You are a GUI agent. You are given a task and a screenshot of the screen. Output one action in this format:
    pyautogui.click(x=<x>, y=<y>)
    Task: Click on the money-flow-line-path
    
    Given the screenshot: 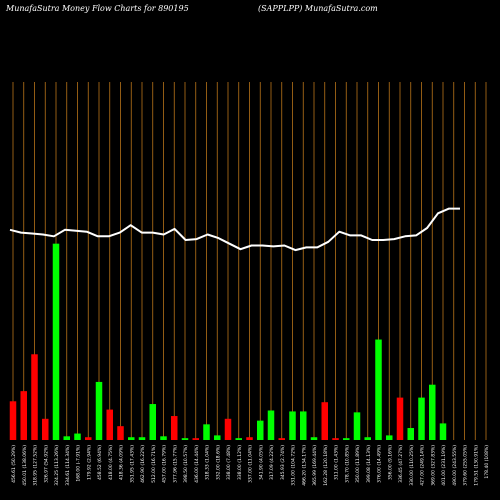 What is the action you would take?
    pyautogui.click(x=234, y=229)
    